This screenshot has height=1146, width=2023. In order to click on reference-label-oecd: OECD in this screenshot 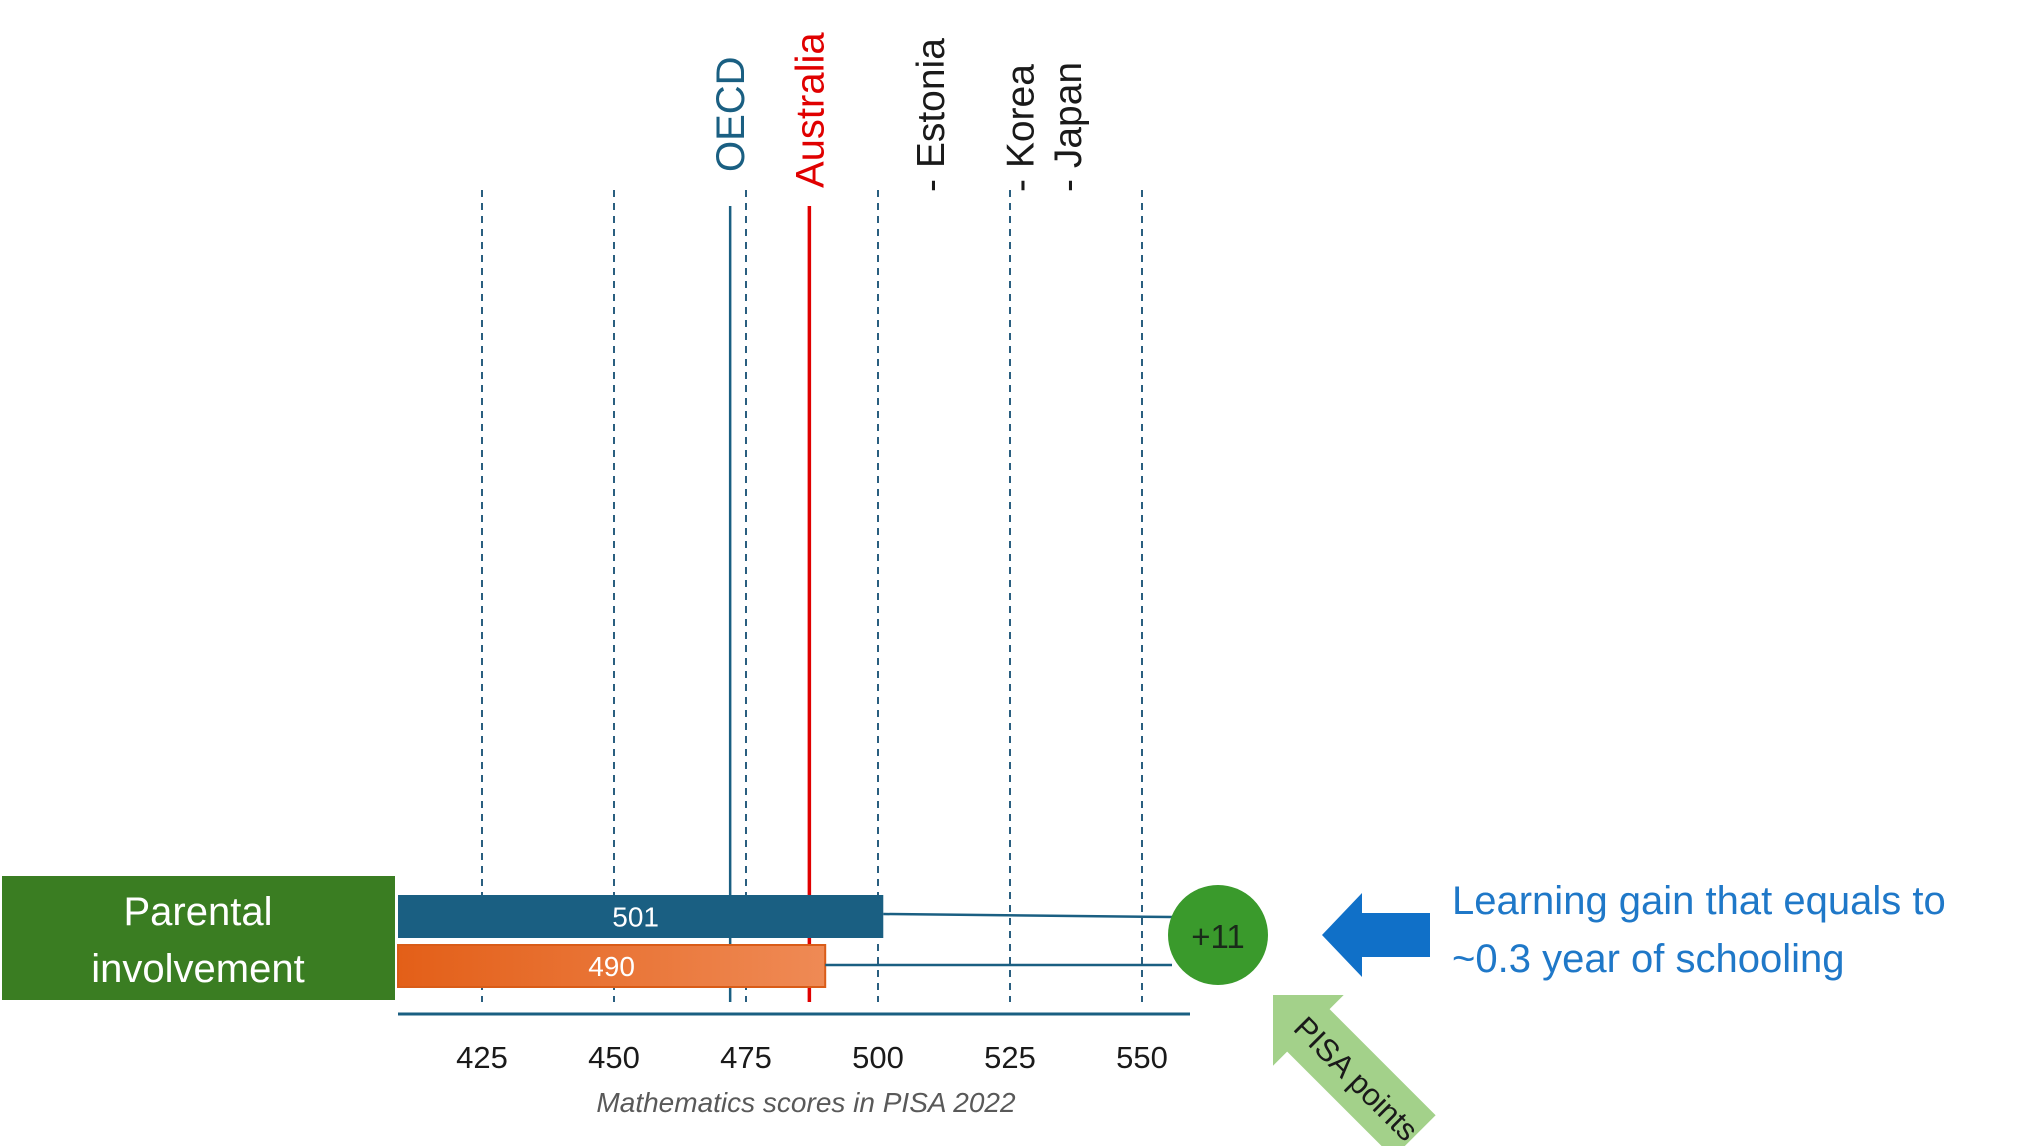, I will do `click(731, 114)`.